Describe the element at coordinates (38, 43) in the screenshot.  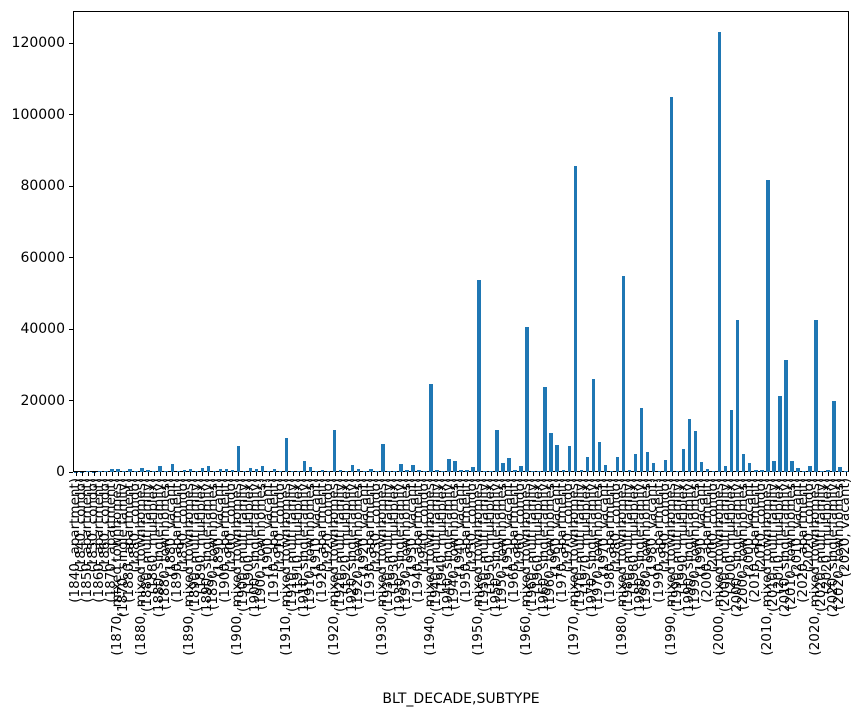
I see `y-axis-tick-label: 120000` at that location.